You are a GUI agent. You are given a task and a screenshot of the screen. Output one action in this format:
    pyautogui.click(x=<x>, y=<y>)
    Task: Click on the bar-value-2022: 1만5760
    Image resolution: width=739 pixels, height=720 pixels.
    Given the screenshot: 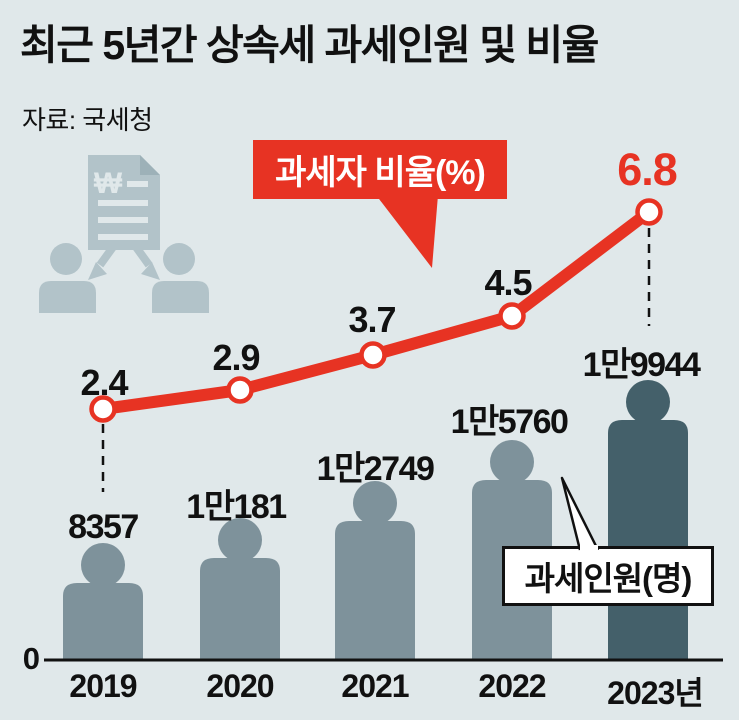 What is the action you would take?
    pyautogui.click(x=509, y=422)
    